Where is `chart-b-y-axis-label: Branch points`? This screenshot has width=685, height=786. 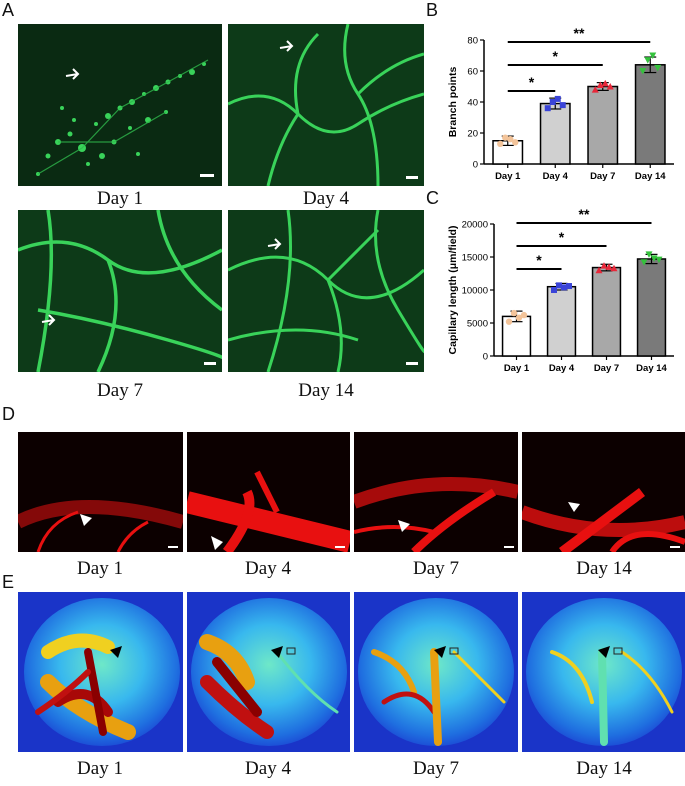
chart-b-y-axis-label: Branch points is located at coordinates (453, 102).